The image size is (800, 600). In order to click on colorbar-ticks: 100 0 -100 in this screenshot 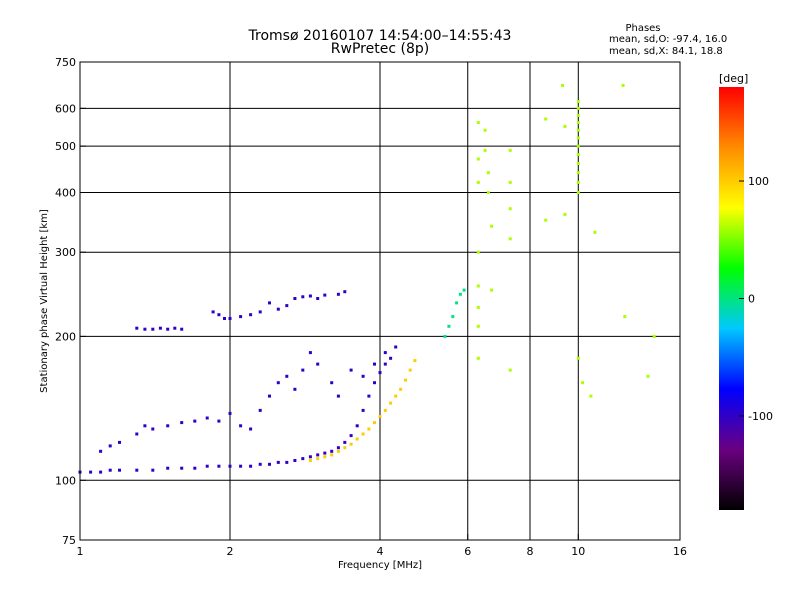, I will do `click(756, 299)`.